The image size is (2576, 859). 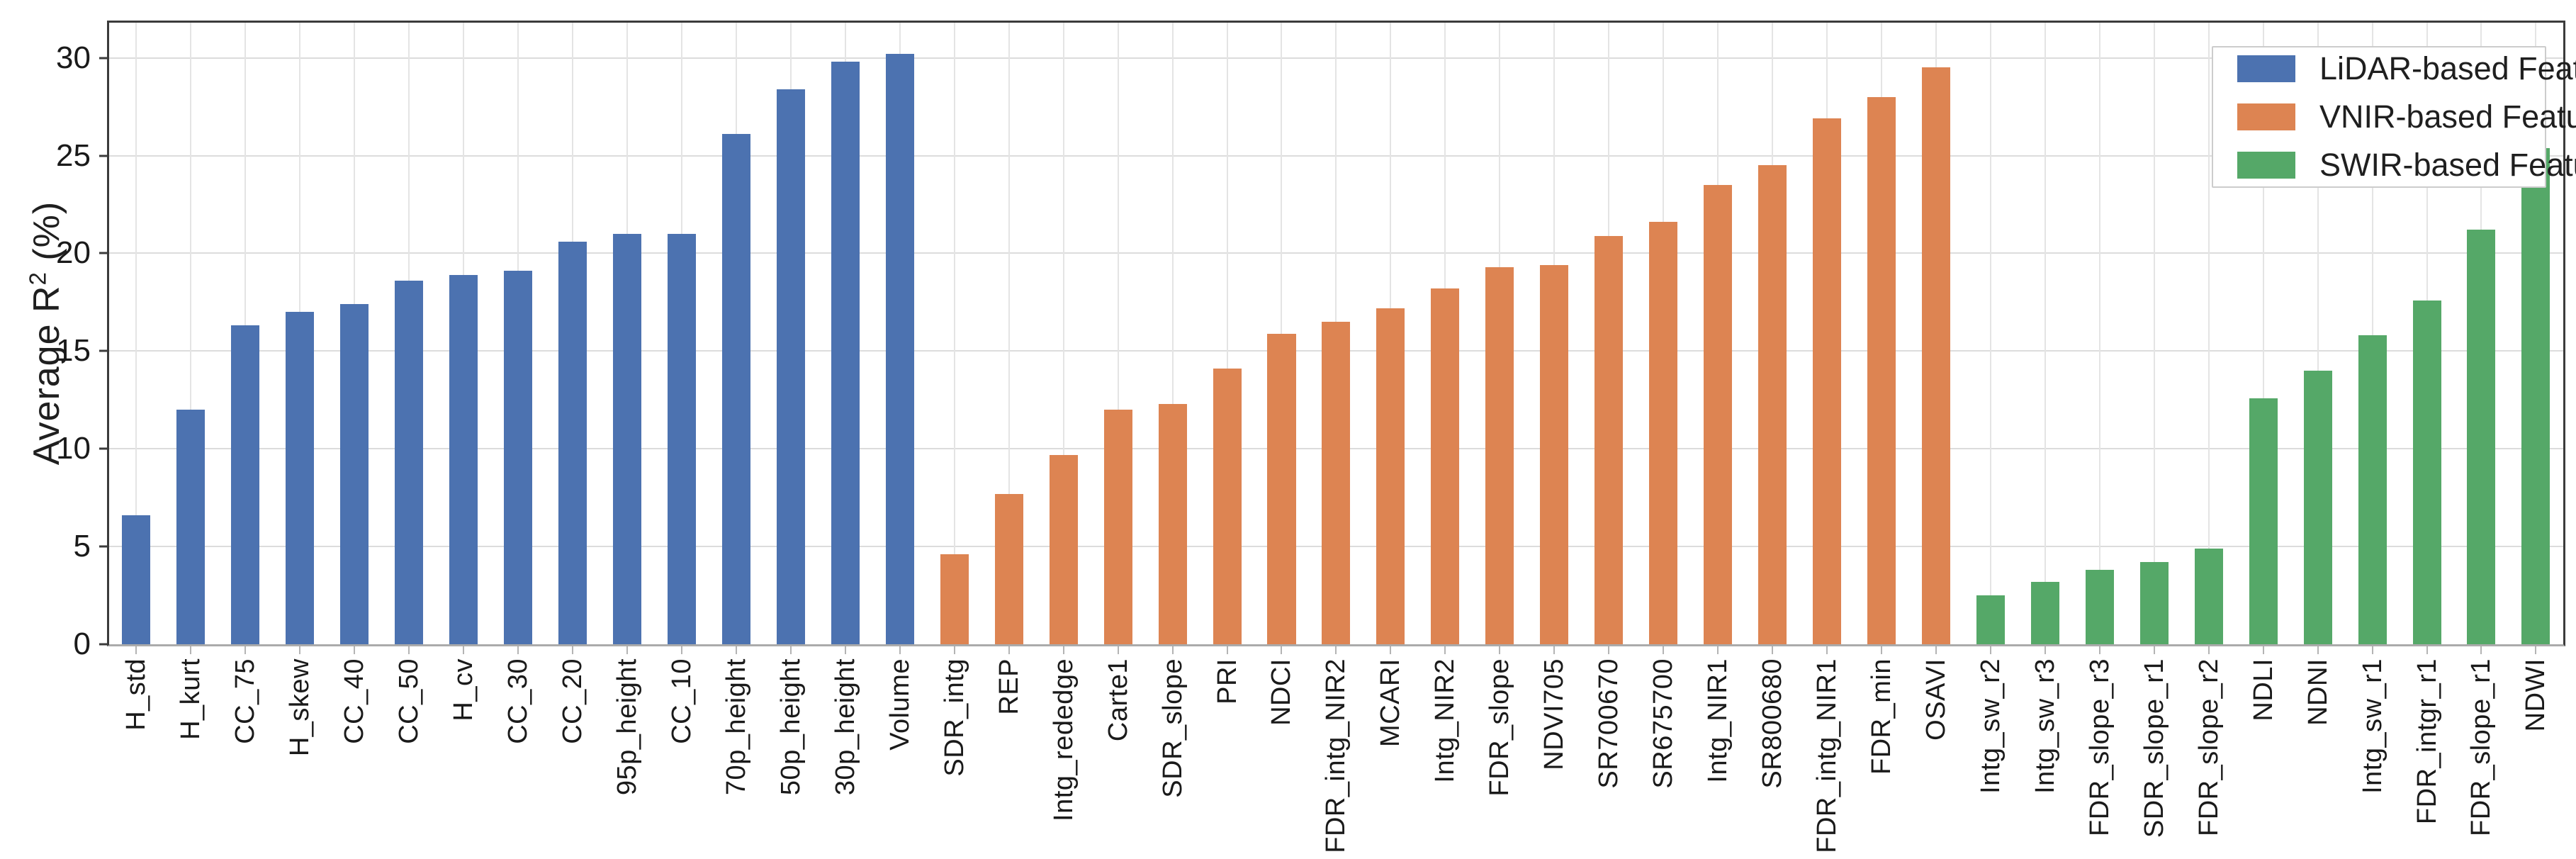 I want to click on x-tick-label-Intg_NIR2: Intg_NIR2, so click(x=1445, y=720).